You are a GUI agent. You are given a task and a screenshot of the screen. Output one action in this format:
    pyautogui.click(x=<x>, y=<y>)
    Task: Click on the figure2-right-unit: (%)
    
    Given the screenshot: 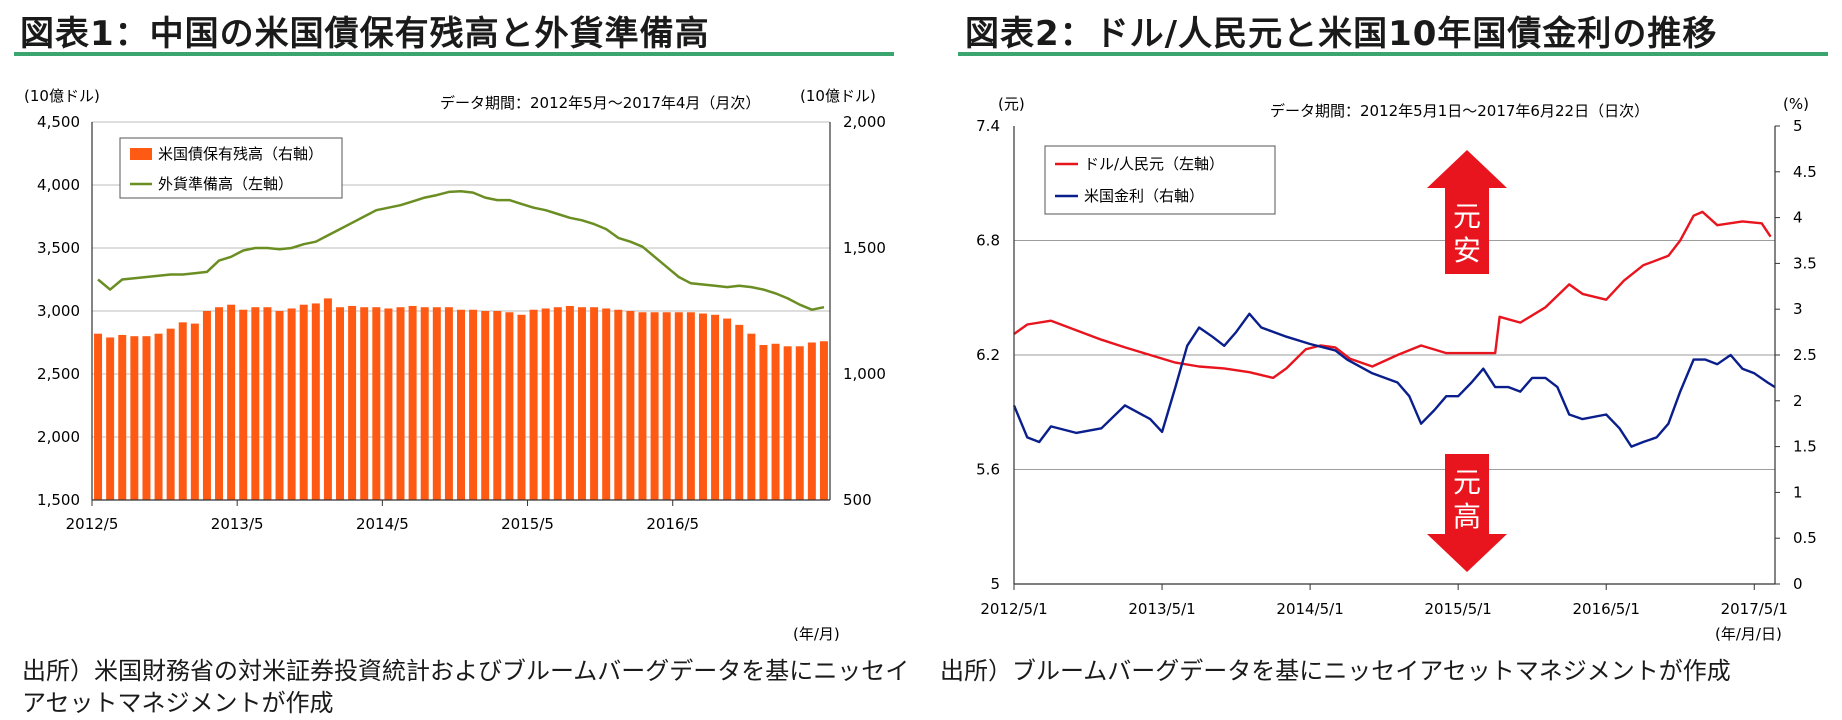 What is the action you would take?
    pyautogui.click(x=1796, y=104)
    